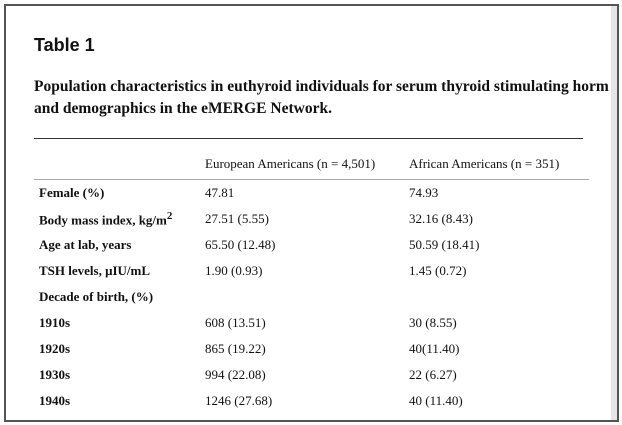  Describe the element at coordinates (290, 163) in the screenshot. I see `header-cell-ea: European Americans (n = 4,501)` at that location.